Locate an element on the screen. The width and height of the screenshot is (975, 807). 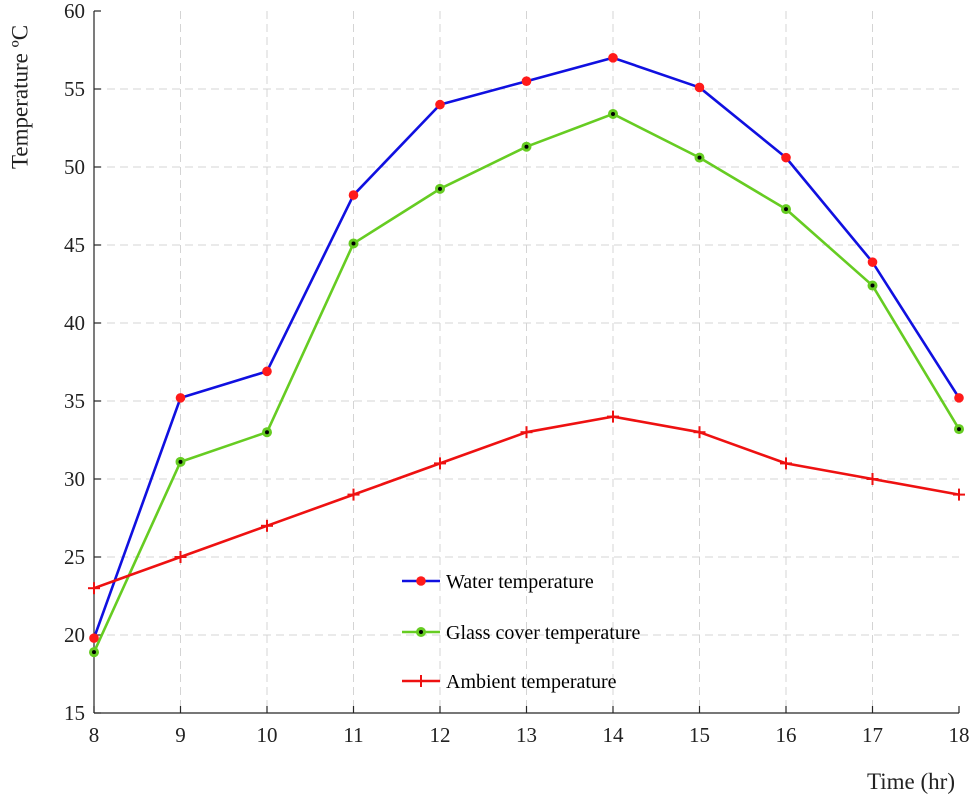
legend-item: Glass cover temperature is located at coordinates (521, 633).